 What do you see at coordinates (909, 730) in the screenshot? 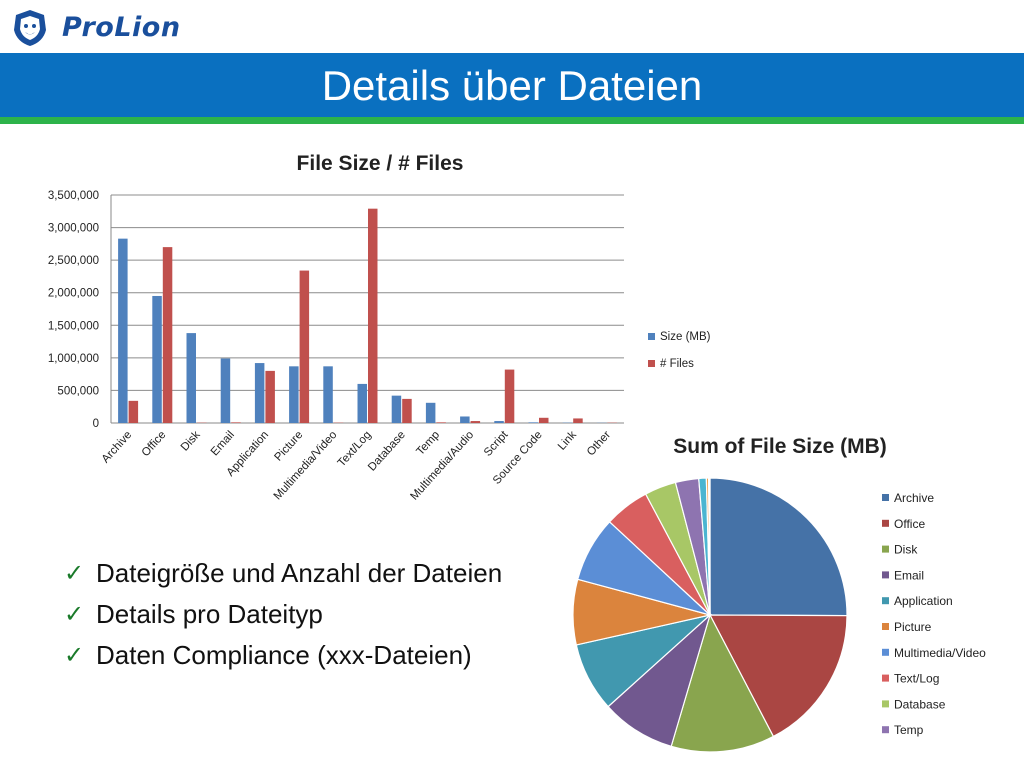
I see `legend-label: Temp` at bounding box center [909, 730].